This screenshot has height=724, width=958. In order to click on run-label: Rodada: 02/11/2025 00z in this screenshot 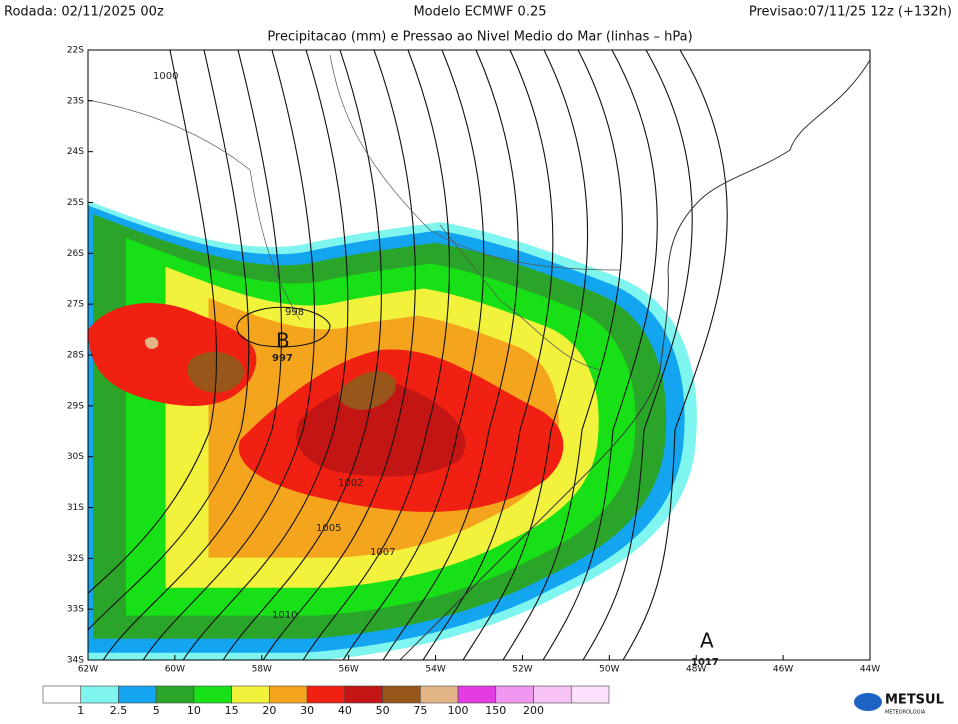, I will do `click(84, 12)`.